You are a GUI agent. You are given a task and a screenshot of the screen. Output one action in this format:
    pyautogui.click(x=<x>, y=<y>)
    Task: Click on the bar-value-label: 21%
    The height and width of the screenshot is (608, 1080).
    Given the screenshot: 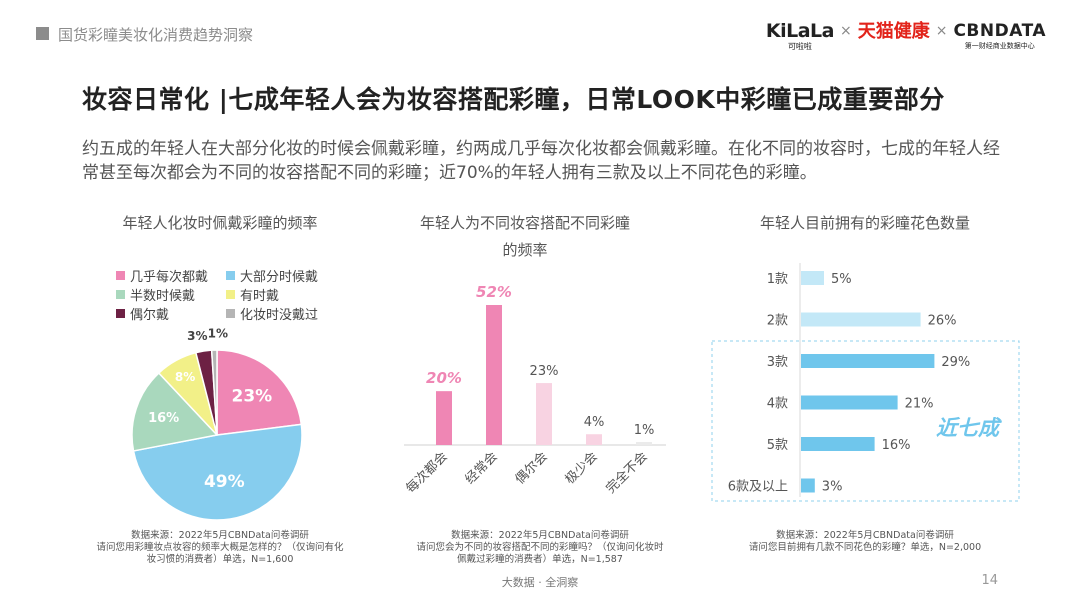 What is the action you would take?
    pyautogui.click(x=919, y=404)
    